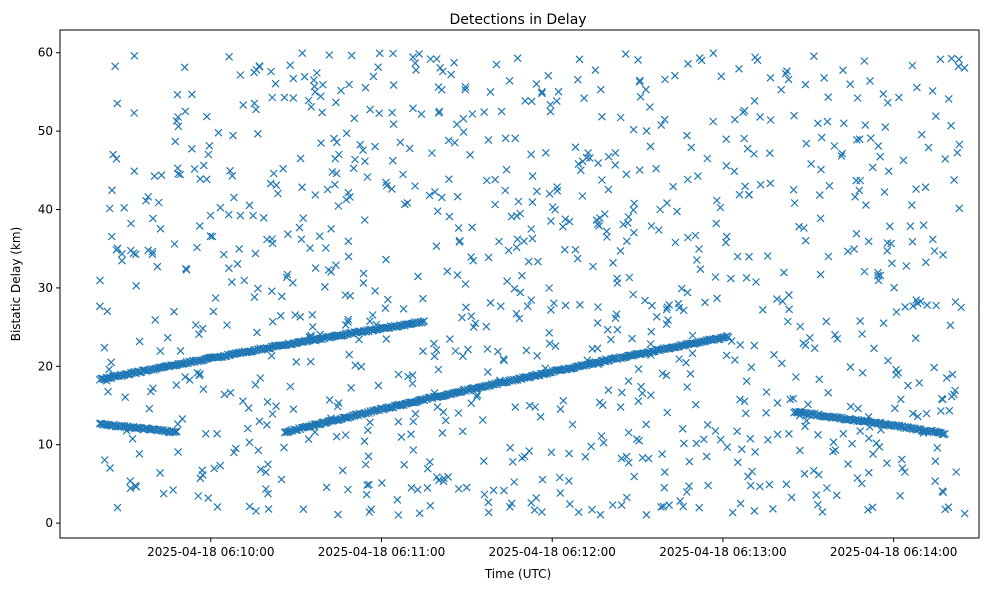  What do you see at coordinates (45, 288) in the screenshot?
I see `y-tick-label: 30` at bounding box center [45, 288].